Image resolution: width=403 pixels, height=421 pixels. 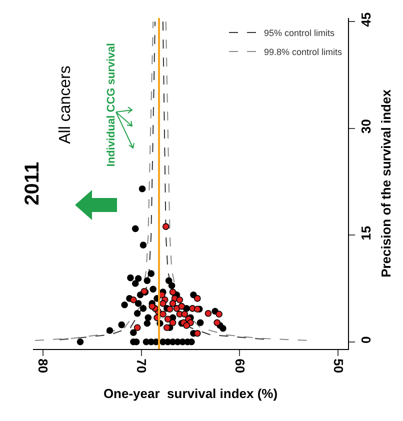 I want to click on y-tick-label: 45, so click(x=366, y=19).